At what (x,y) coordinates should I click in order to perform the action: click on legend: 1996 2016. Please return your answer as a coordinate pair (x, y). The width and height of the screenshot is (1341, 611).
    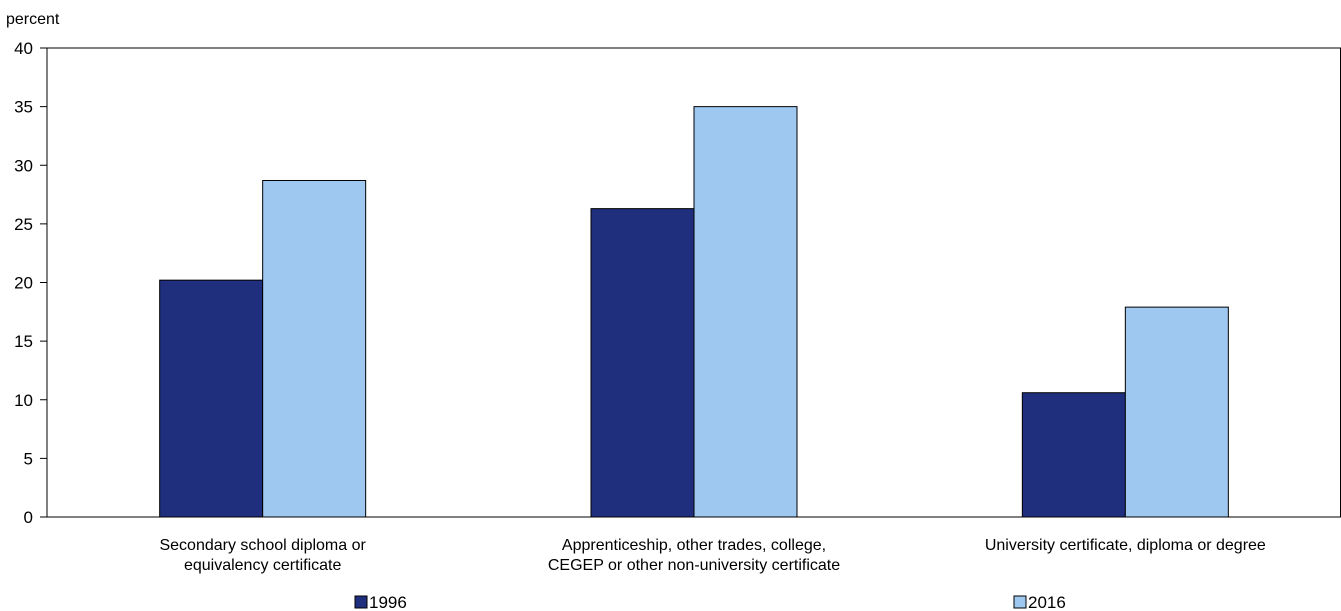
    Looking at the image, I should click on (710, 602).